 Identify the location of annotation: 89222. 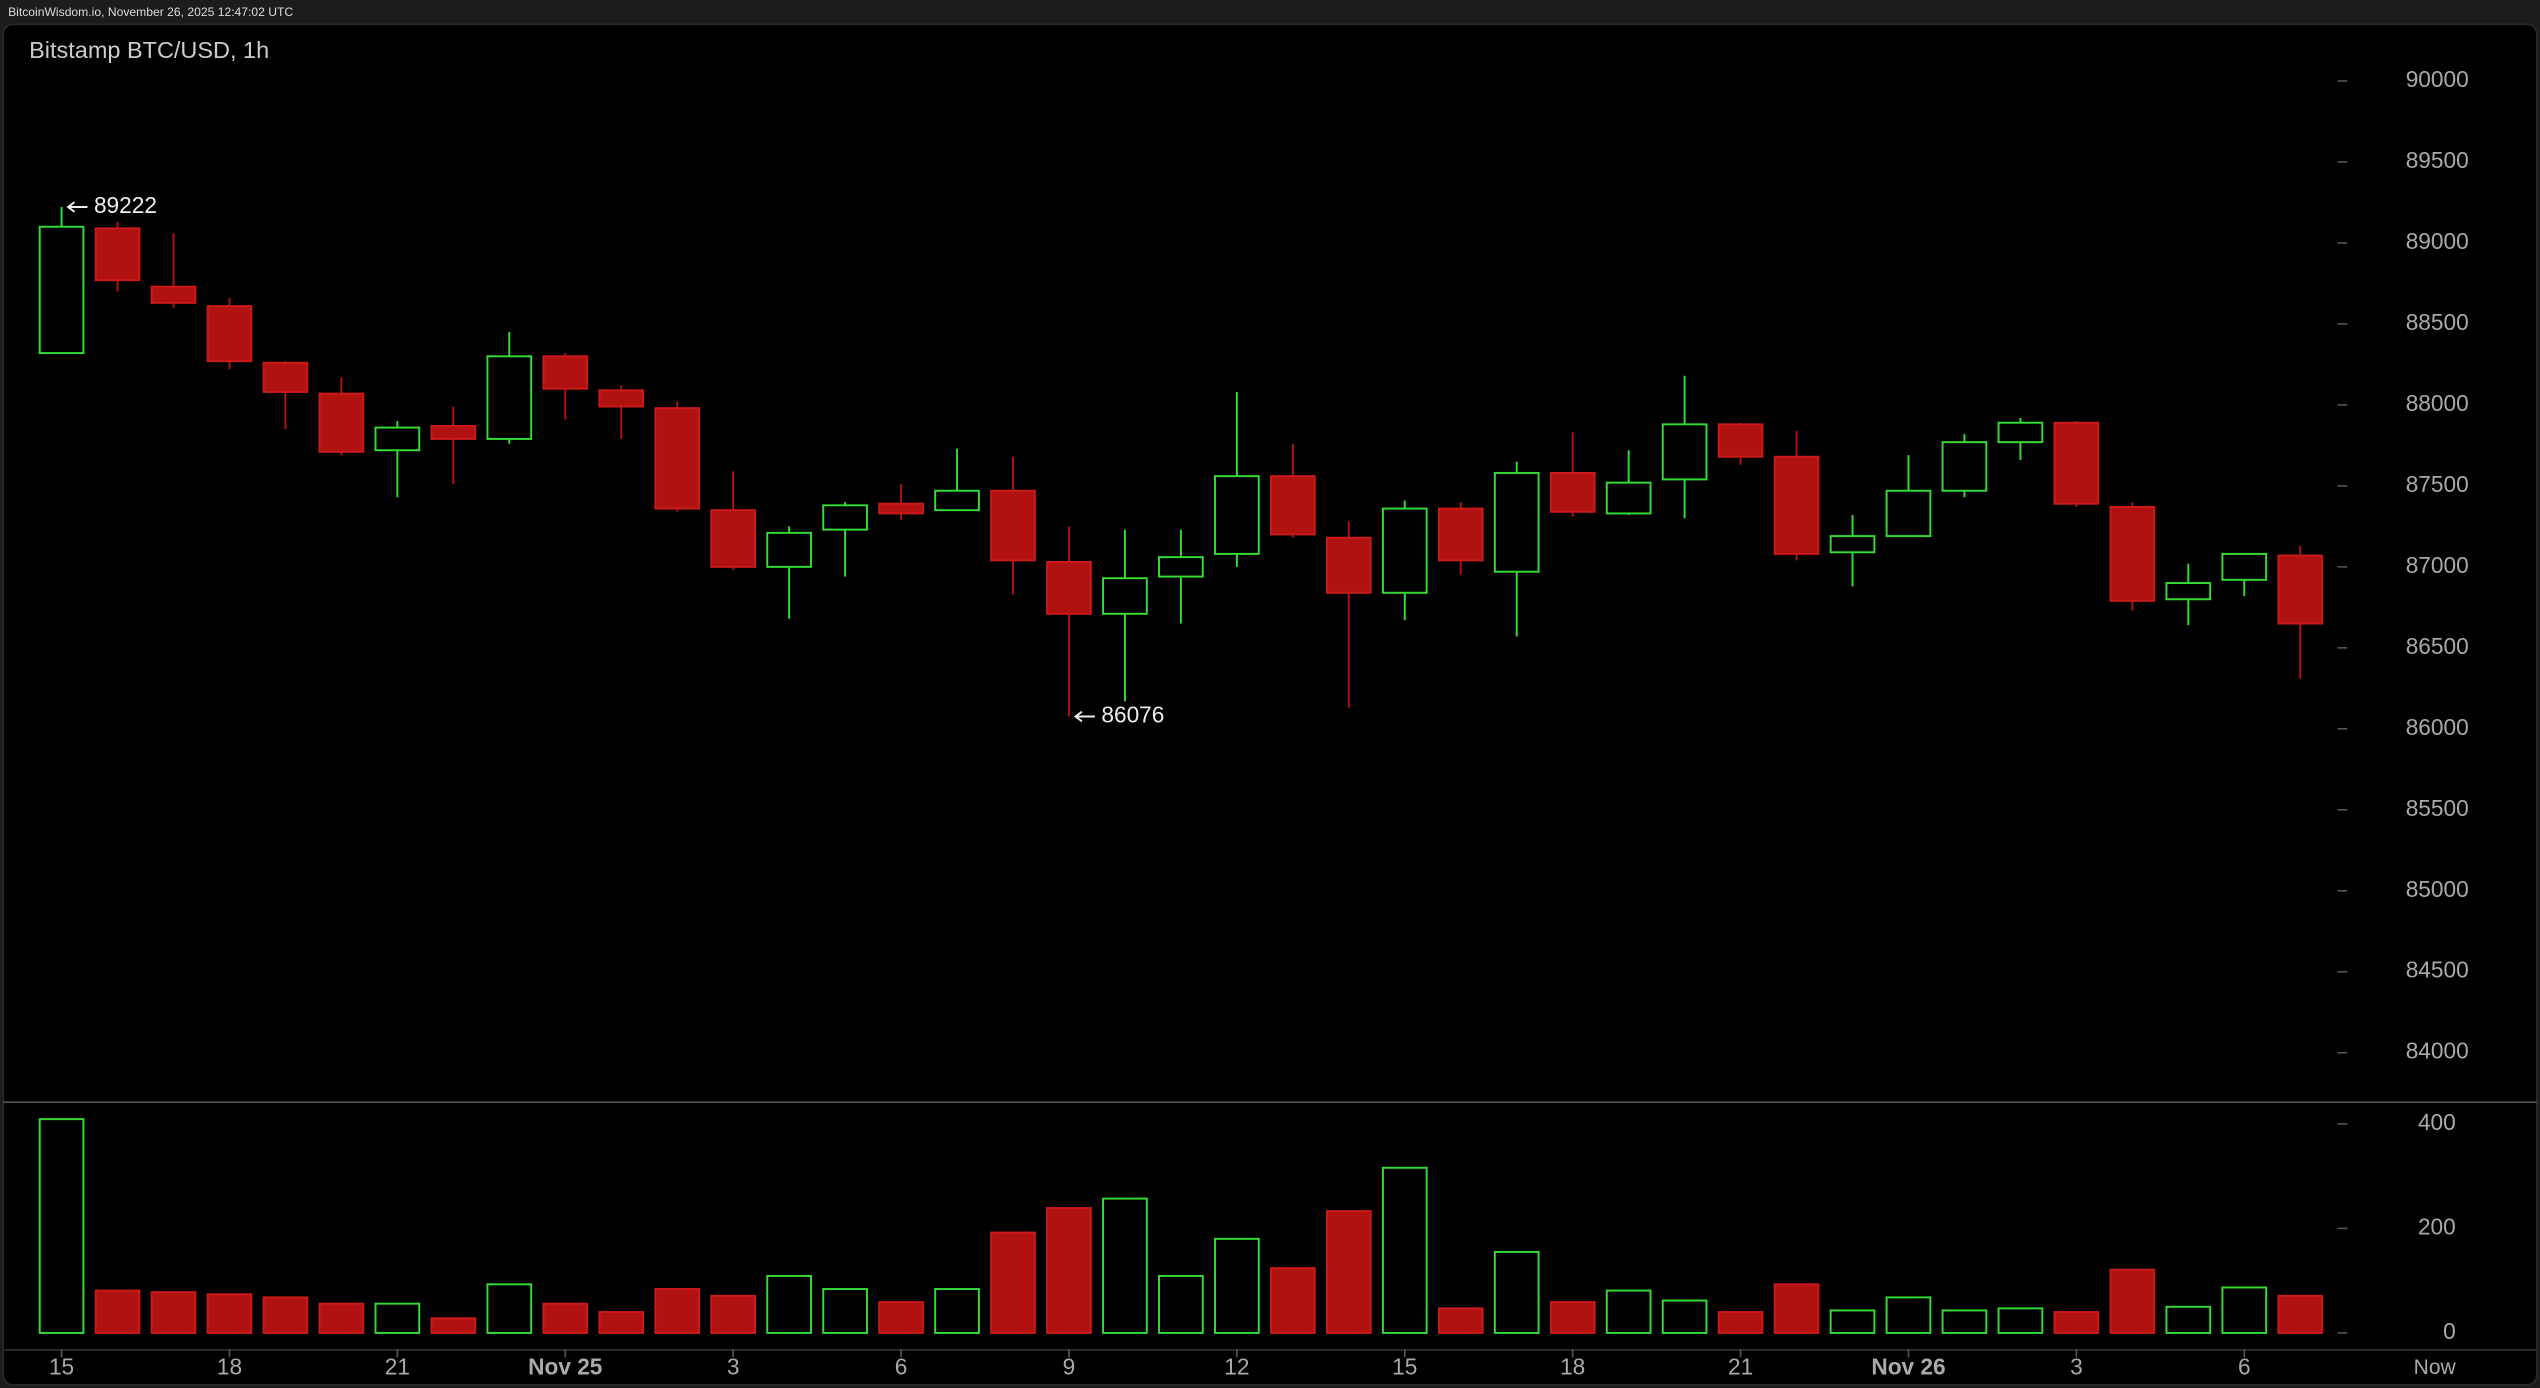
(125, 205).